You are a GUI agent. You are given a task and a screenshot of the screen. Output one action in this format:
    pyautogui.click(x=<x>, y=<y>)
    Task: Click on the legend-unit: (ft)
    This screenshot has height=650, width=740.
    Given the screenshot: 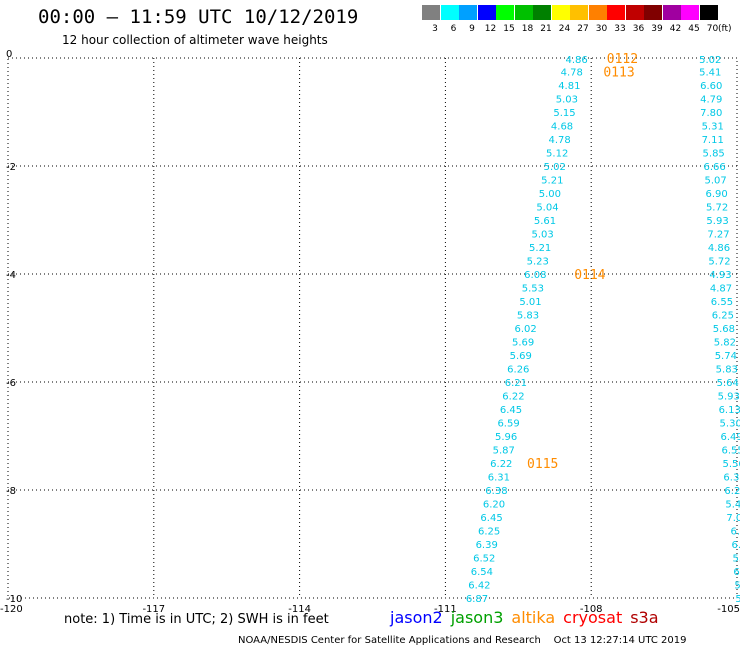 What is the action you would take?
    pyautogui.click(x=725, y=29)
    